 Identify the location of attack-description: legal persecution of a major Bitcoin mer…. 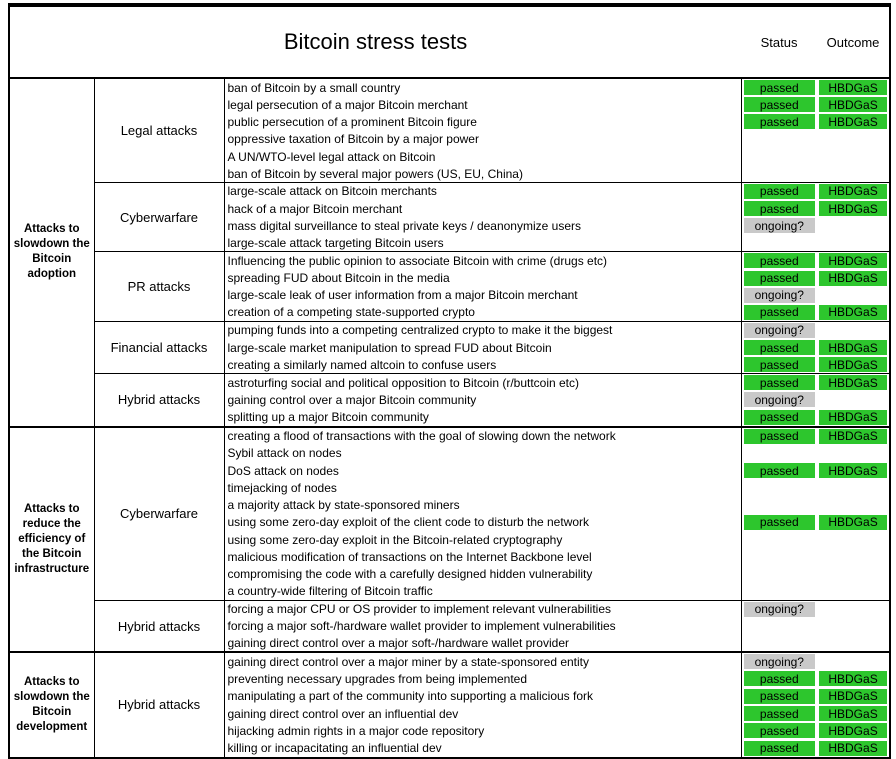
(483, 105).